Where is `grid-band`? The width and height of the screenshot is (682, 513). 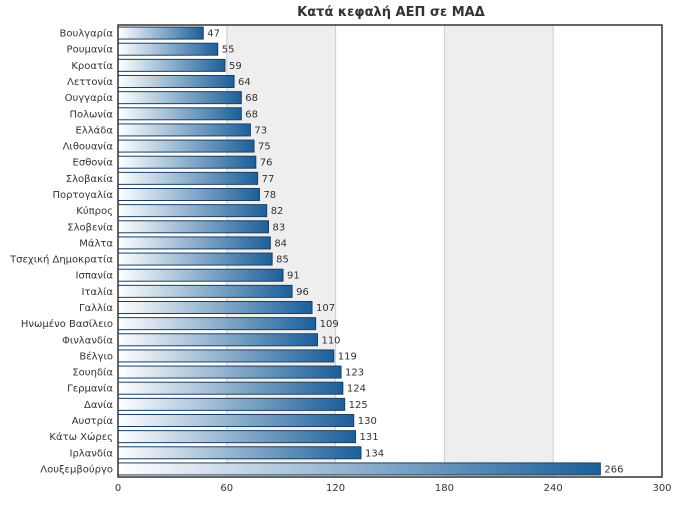
grid-band is located at coordinates (499, 251).